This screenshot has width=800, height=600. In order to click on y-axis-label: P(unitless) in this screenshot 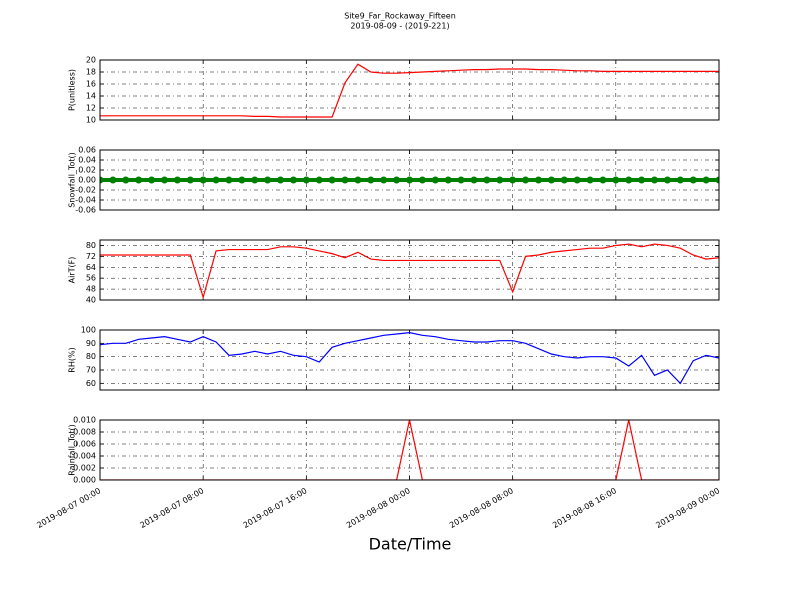, I will do `click(72, 90)`.